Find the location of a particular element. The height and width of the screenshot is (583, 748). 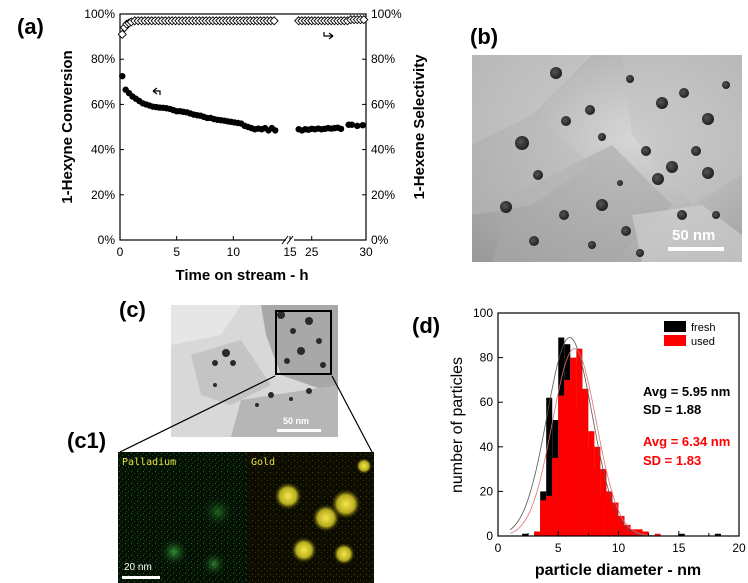

chart-d-y-tick-label: 20 is located at coordinates (487, 491).